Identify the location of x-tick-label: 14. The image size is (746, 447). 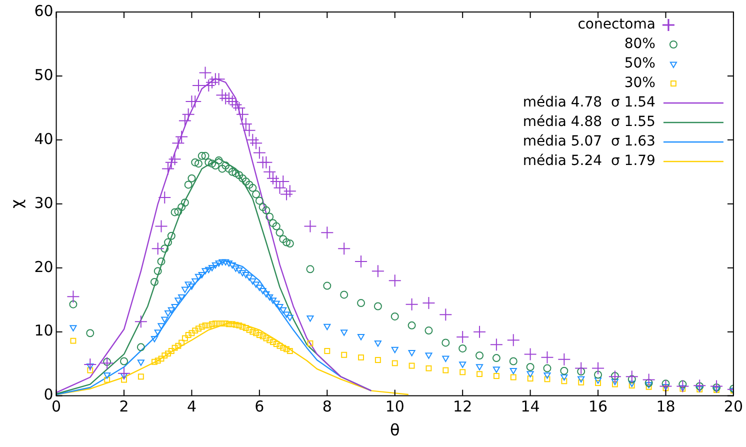
(530, 407).